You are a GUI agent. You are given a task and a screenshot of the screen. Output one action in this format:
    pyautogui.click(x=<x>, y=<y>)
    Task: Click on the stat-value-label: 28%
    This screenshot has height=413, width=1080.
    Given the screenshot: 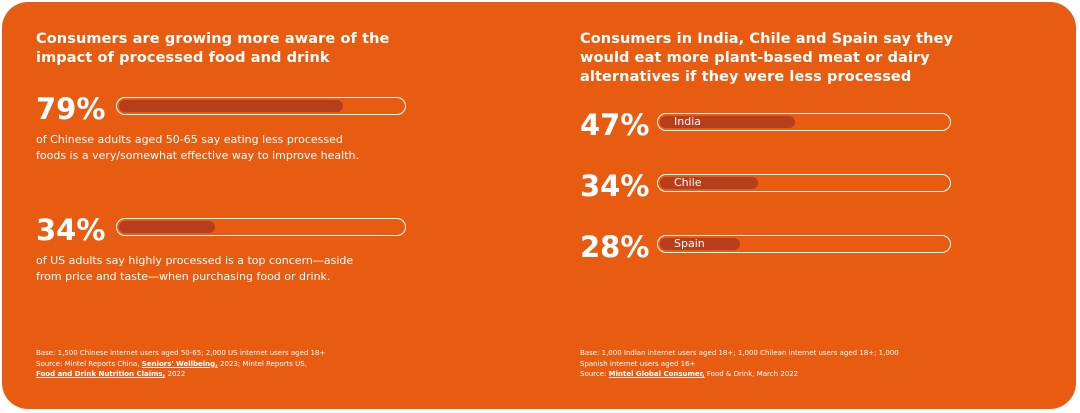 What is the action you would take?
    pyautogui.click(x=615, y=247)
    